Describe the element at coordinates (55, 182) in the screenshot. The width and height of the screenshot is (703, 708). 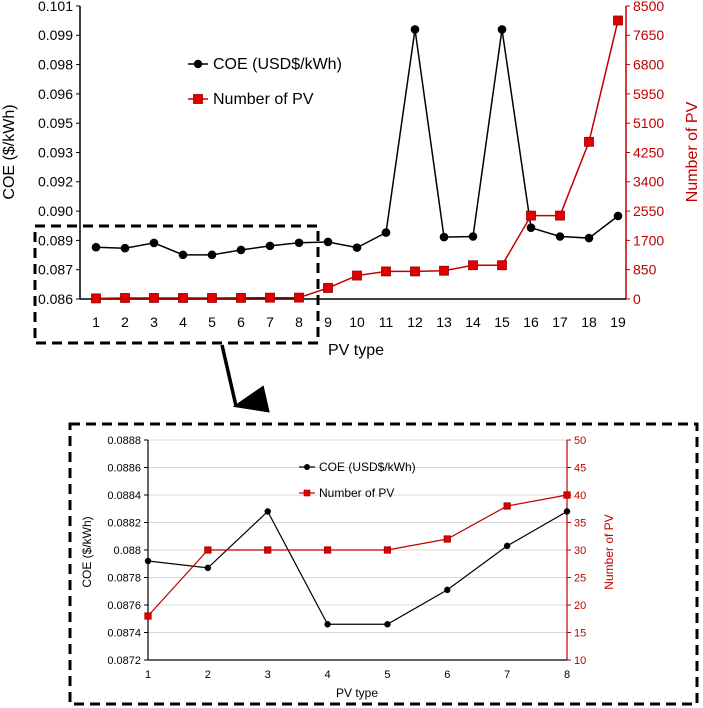
I see `y-tick-label: 0.092` at that location.